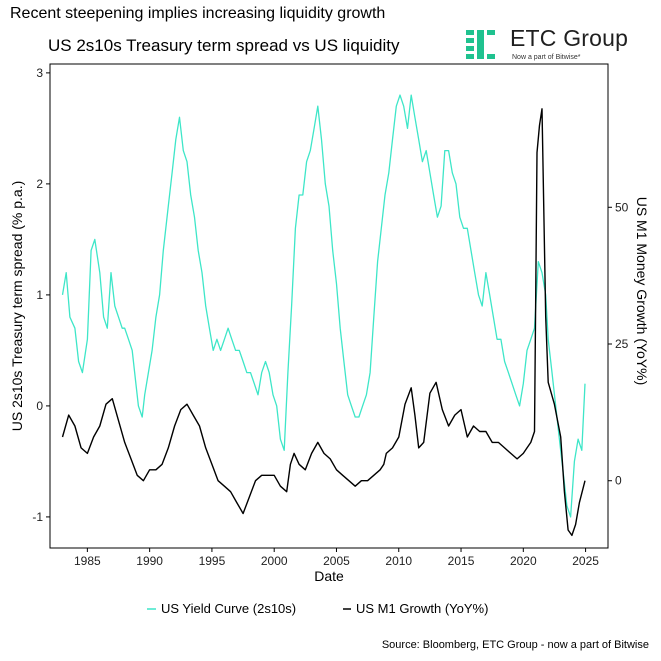  I want to click on logo-tagline: Now a part of Bitwise*, so click(546, 57).